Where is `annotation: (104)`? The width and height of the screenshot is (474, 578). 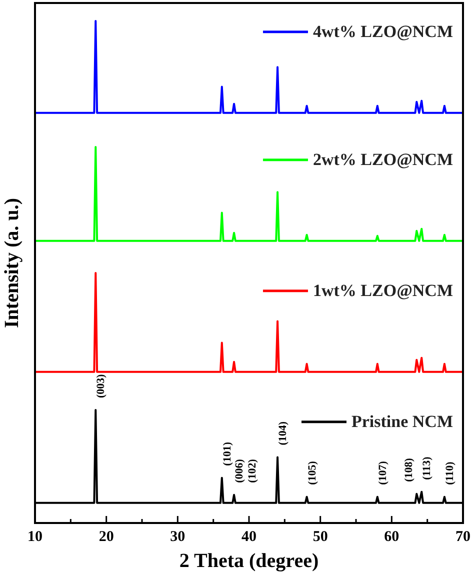 annotation: (104) is located at coordinates (283, 433).